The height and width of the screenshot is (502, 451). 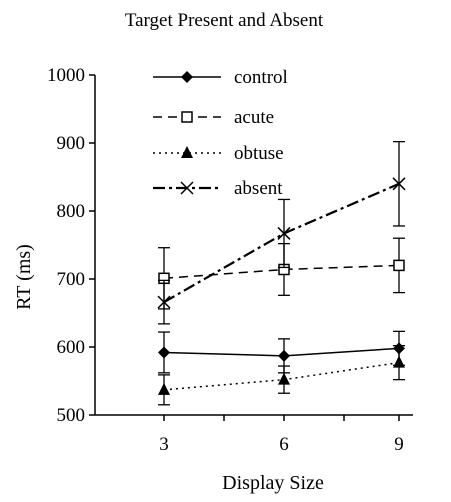 I want to click on legend-marker-absent, so click(x=187, y=188).